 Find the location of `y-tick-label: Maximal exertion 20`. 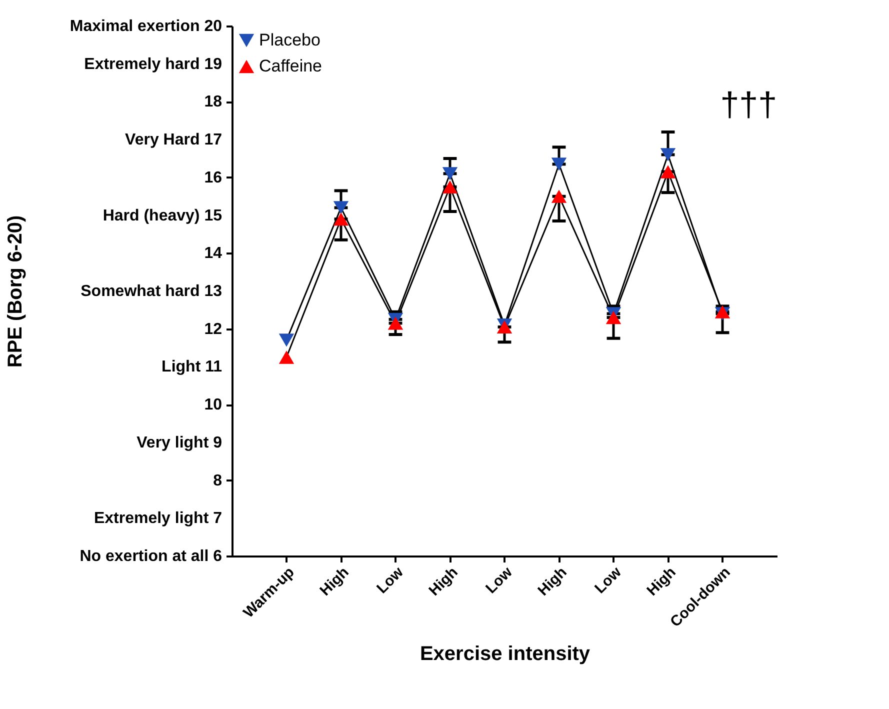

y-tick-label: Maximal exertion 20 is located at coordinates (146, 26).